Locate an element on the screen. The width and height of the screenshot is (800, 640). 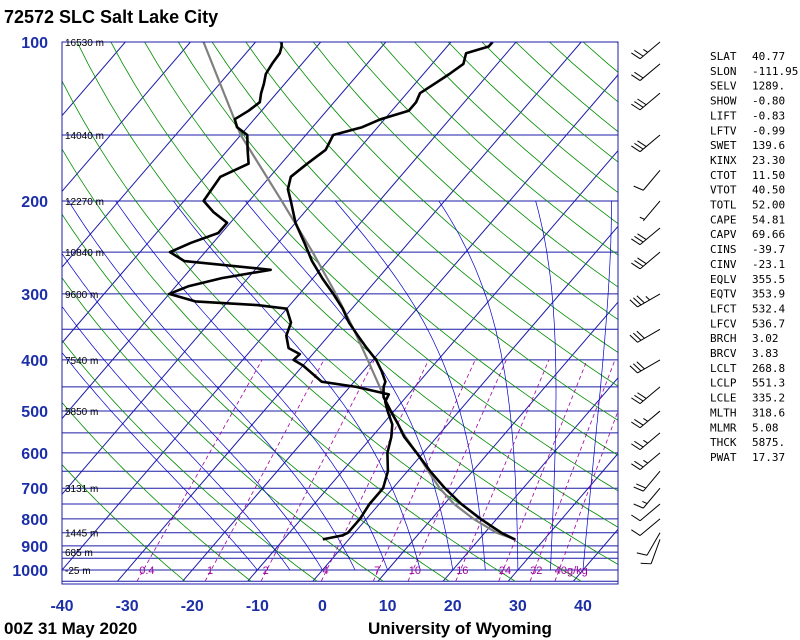
index-key: BRCH is located at coordinates (723, 338).